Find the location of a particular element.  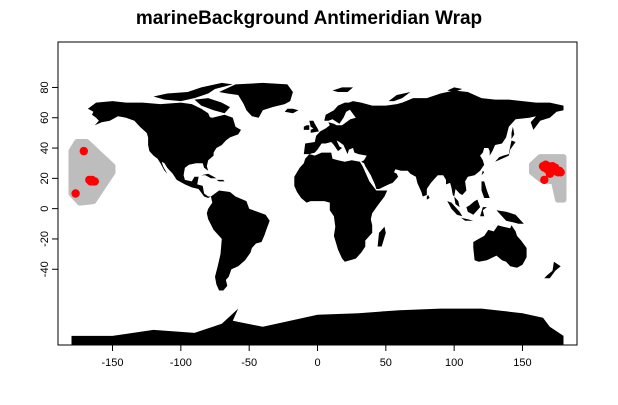

land-japan is located at coordinates (505, 151).